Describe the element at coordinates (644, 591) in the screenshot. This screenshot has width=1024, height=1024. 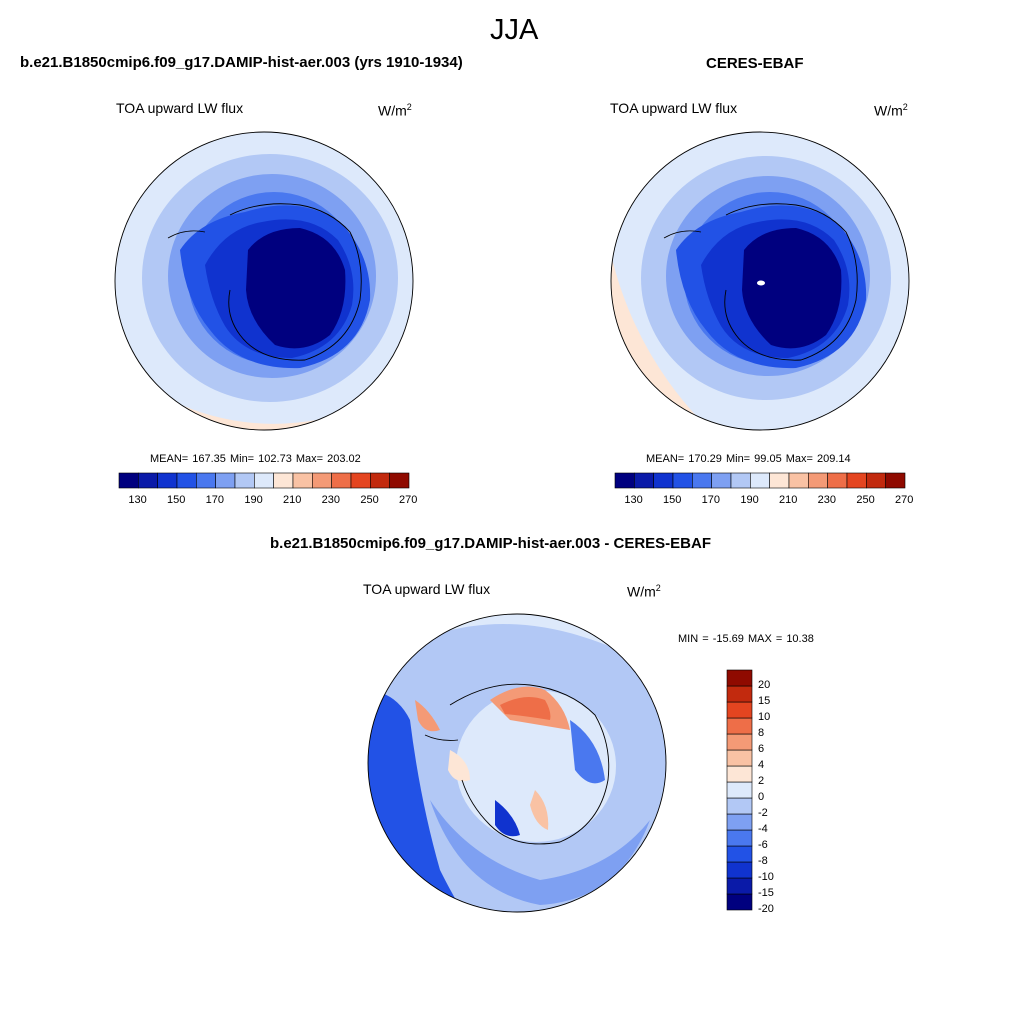
I see `diff-units-label: W/m2` at that location.